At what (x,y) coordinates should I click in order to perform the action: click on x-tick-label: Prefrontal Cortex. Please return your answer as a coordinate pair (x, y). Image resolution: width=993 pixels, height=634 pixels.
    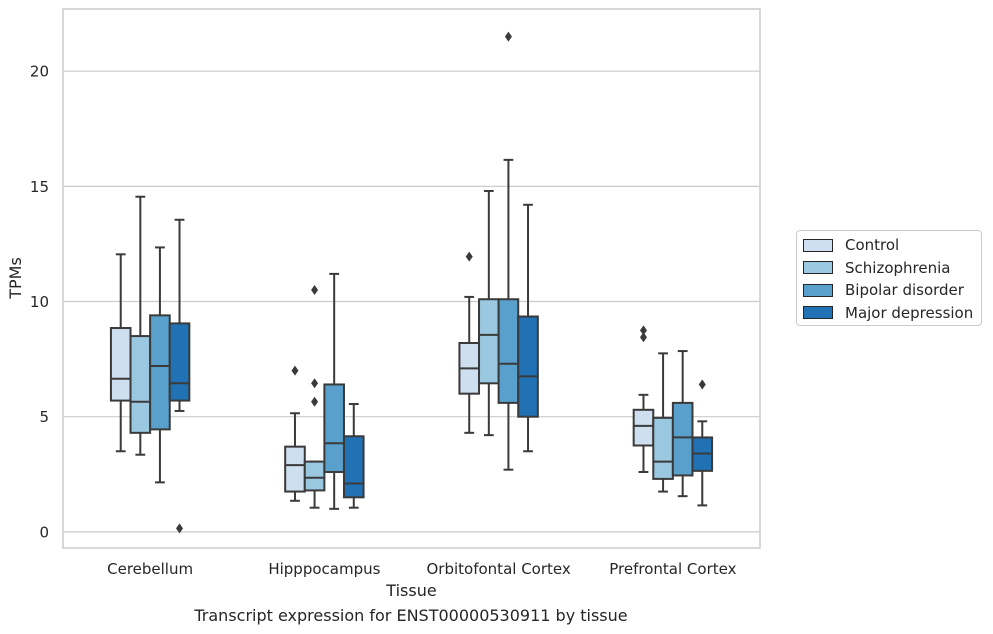
    Looking at the image, I should click on (672, 569).